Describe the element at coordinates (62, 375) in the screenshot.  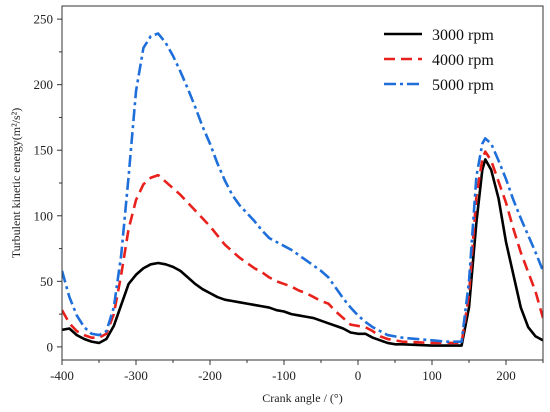
I see `x-tick-label: -400` at that location.